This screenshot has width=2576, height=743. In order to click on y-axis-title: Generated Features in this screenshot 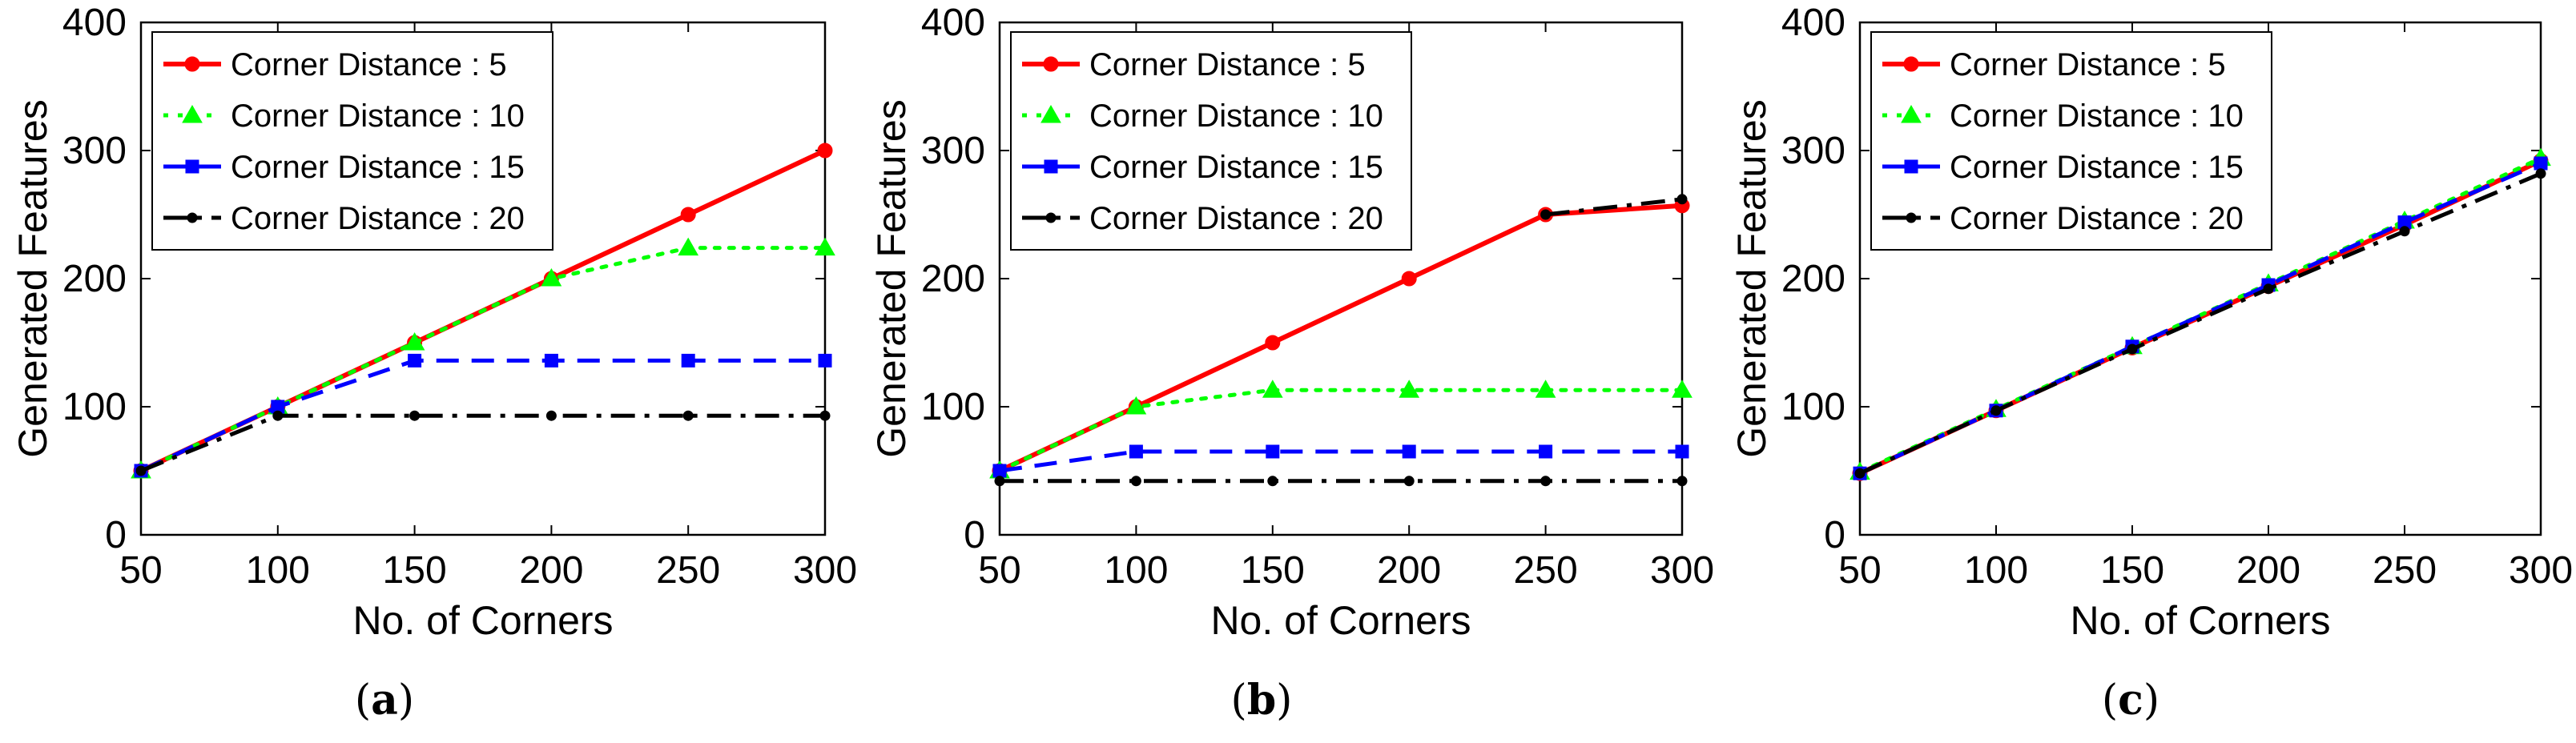, I will do `click(32, 278)`.